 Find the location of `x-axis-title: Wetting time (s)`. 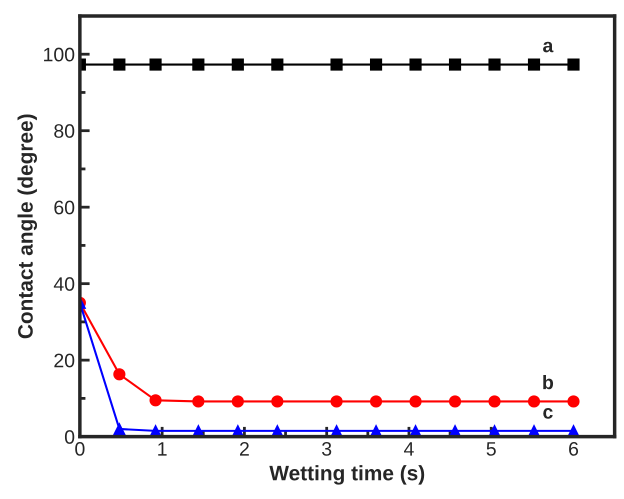

x-axis-title: Wetting time (s) is located at coordinates (346, 475).